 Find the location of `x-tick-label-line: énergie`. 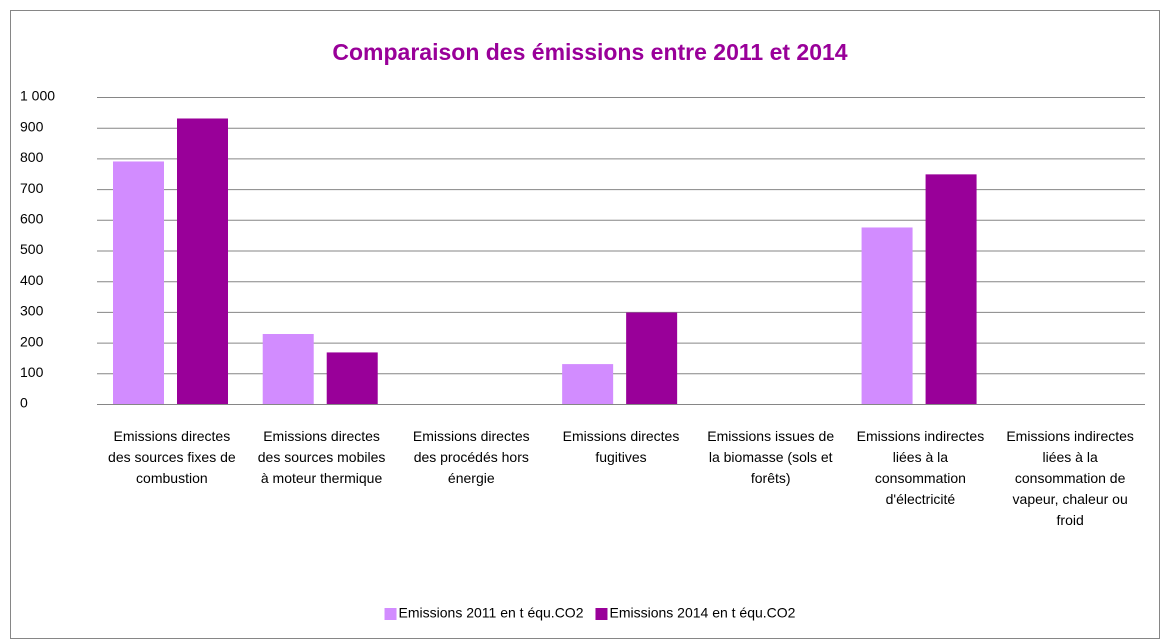

x-tick-label-line: énergie is located at coordinates (471, 478).